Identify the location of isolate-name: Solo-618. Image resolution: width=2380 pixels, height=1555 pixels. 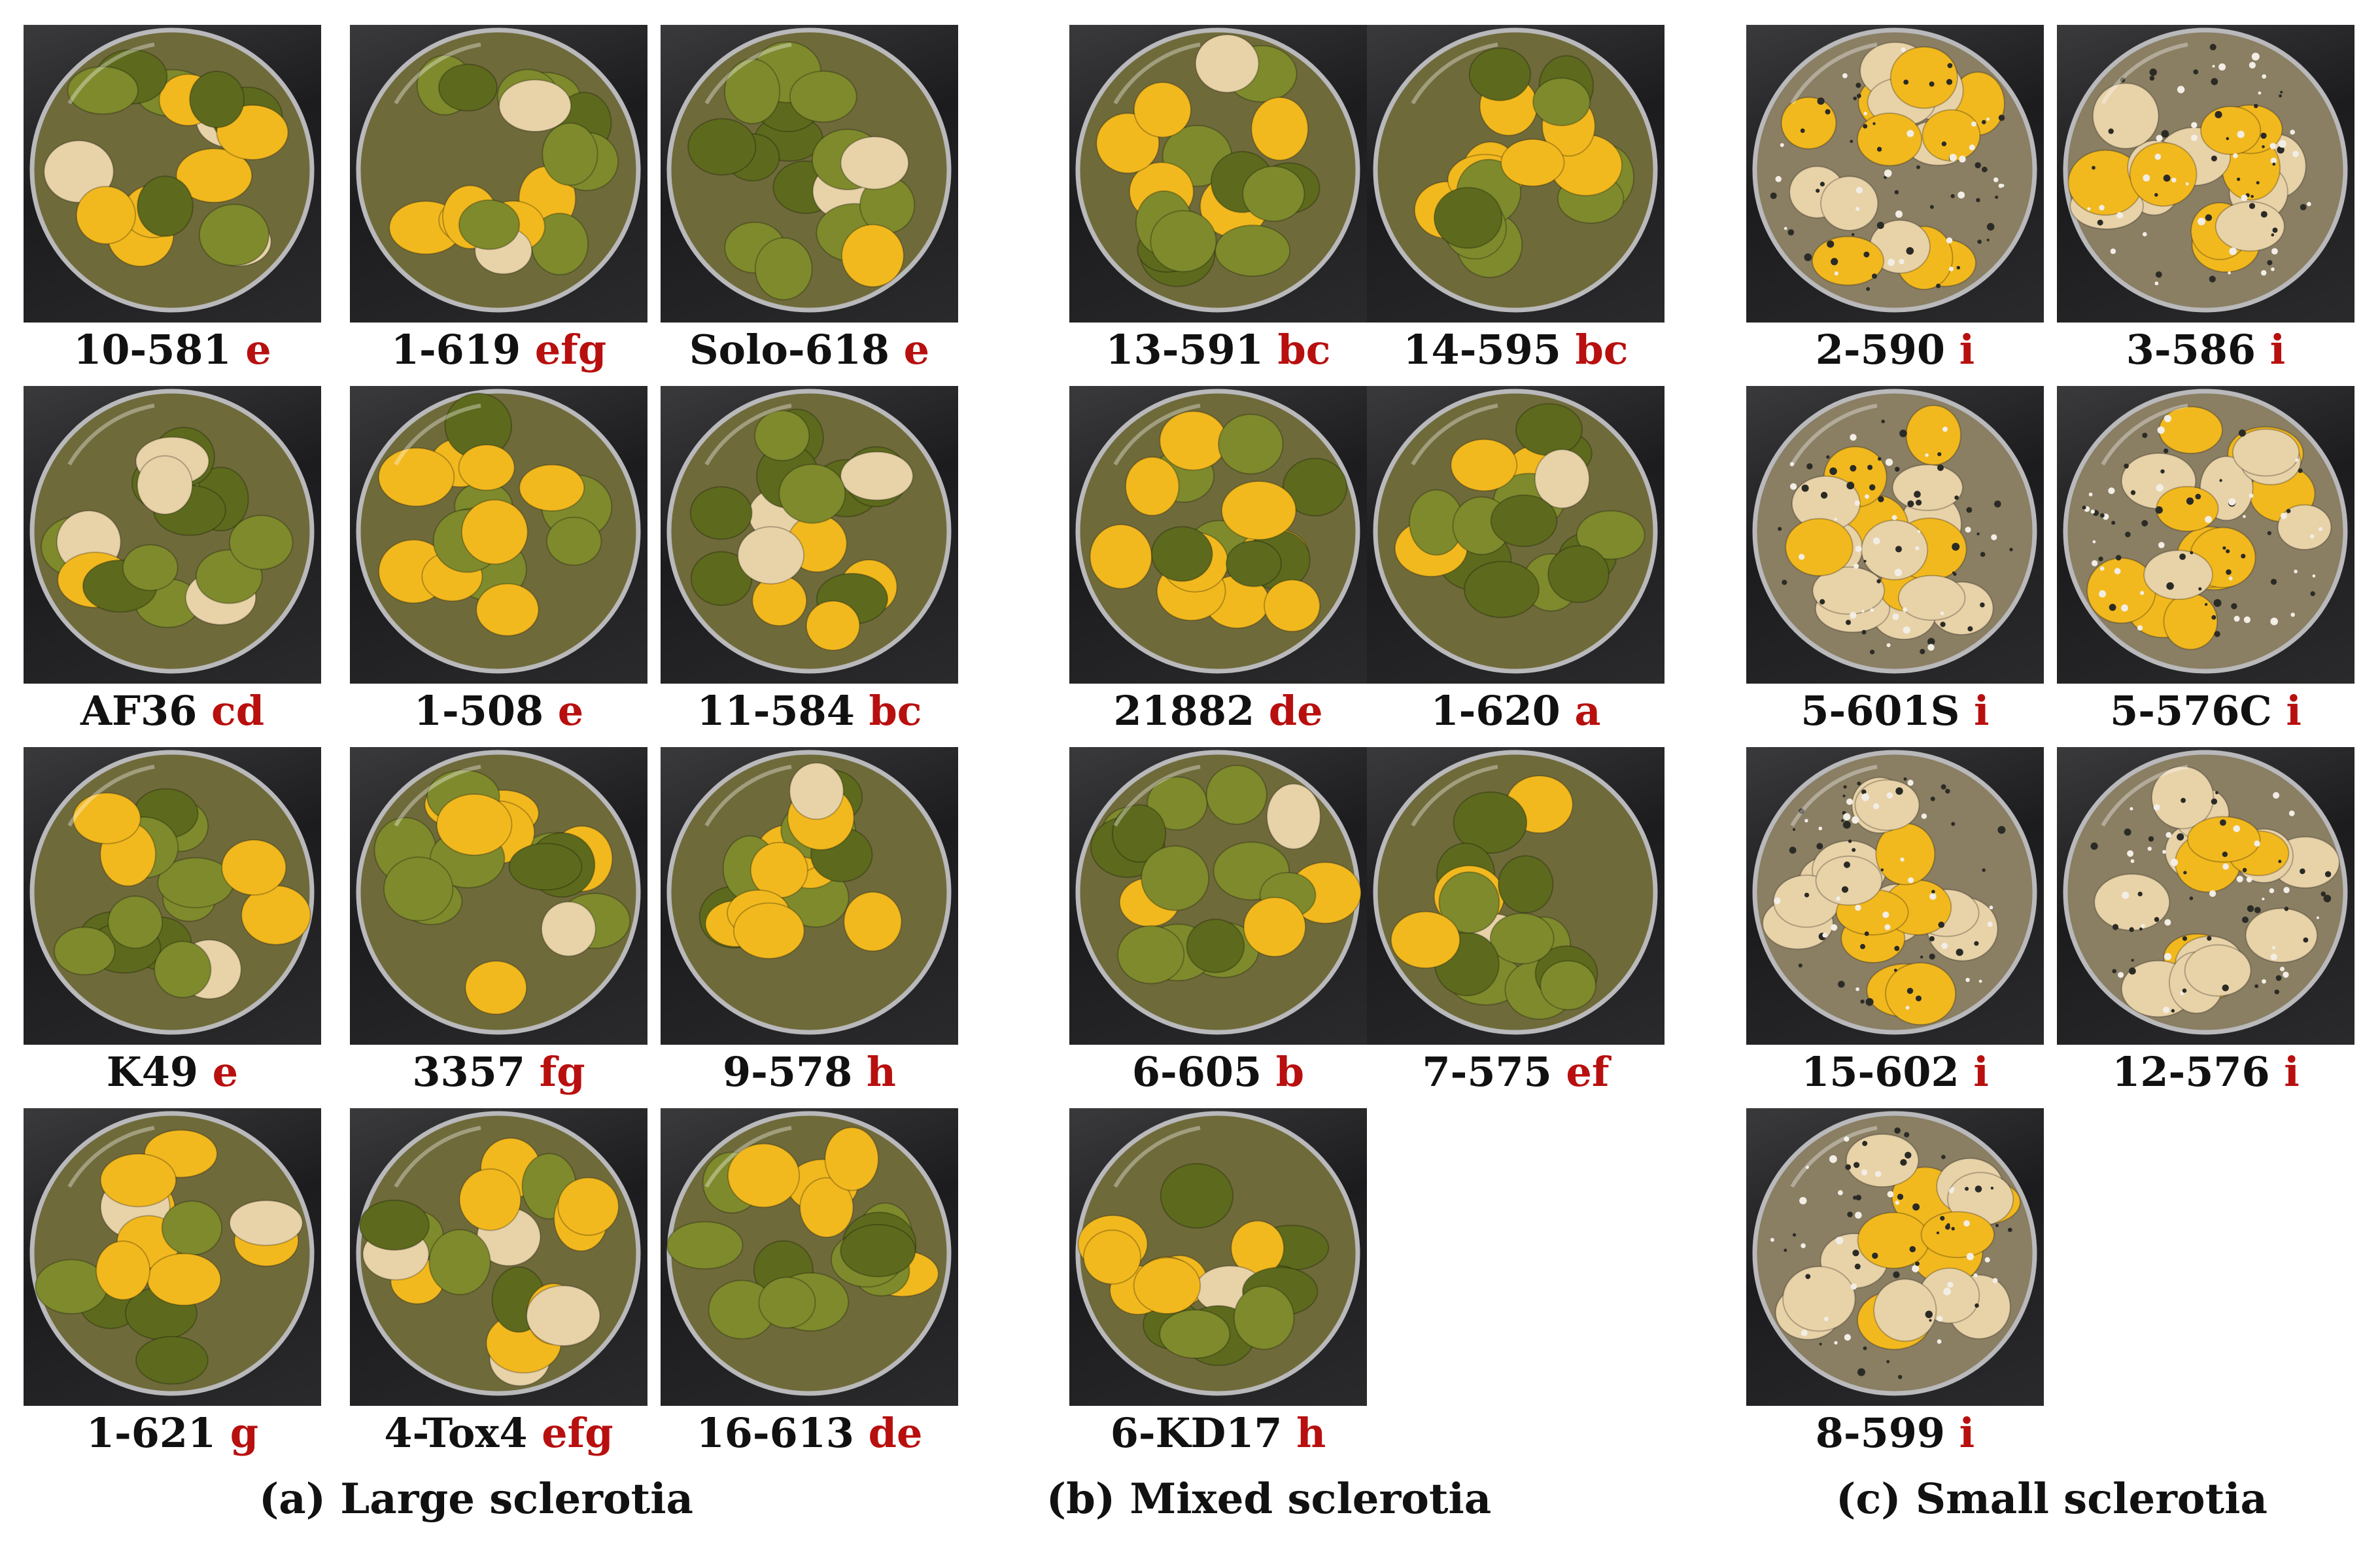
(789, 350).